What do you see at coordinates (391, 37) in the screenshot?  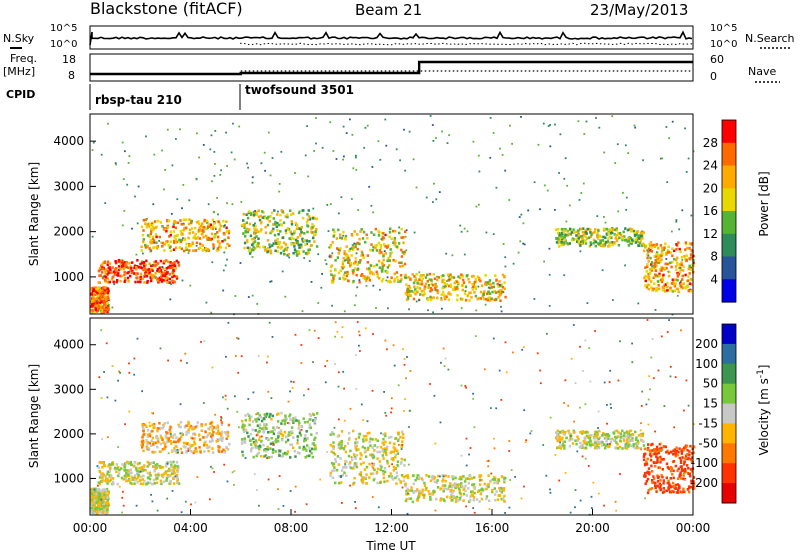 I see `nsky-frame` at bounding box center [391, 37].